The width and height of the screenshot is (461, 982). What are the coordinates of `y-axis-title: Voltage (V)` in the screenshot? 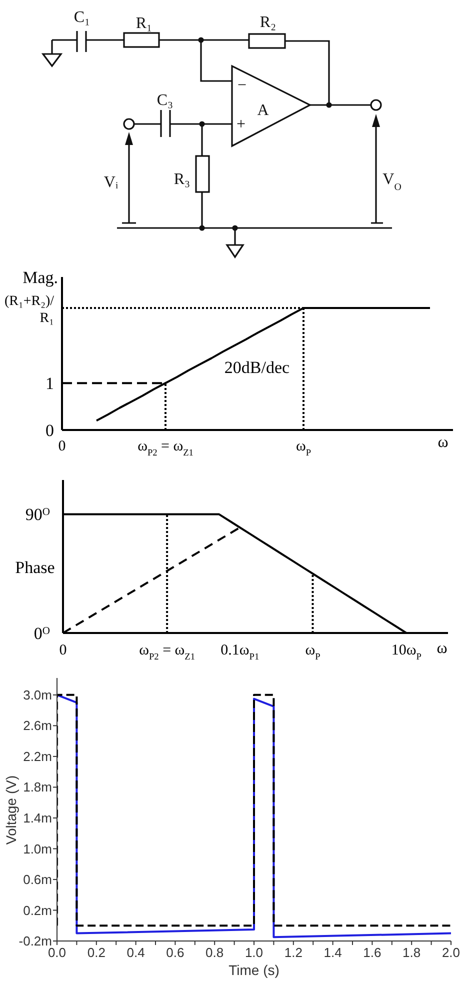 It's located at (11, 810).